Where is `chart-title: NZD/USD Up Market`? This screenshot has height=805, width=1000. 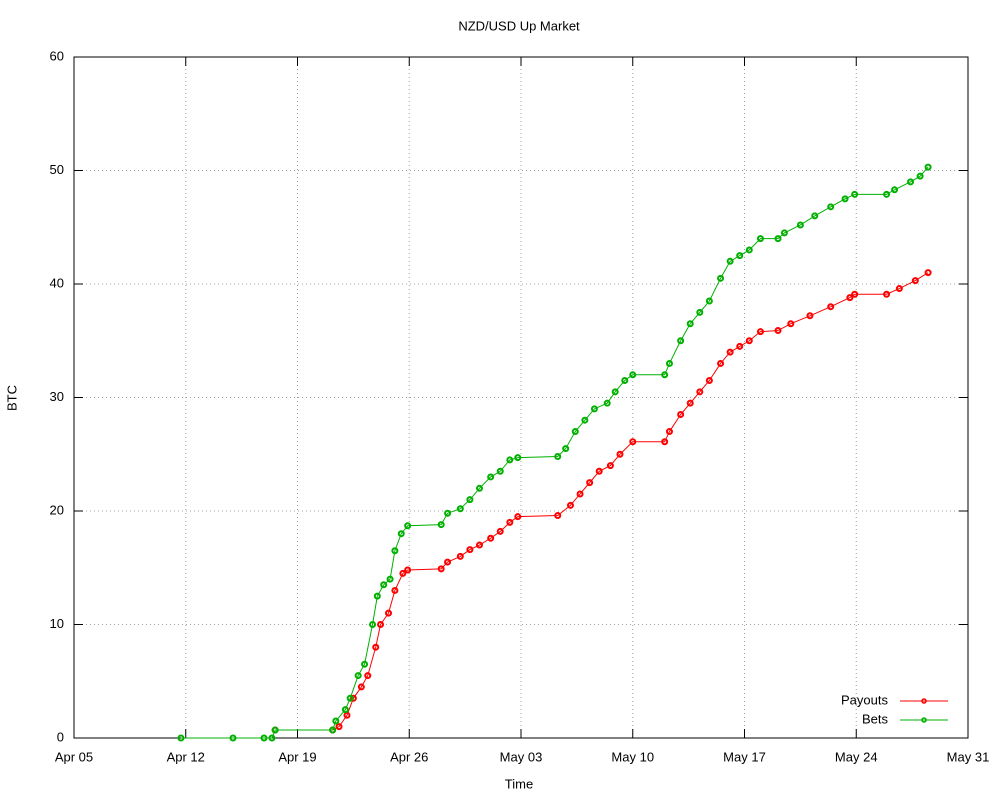
chart-title: NZD/USD Up Market is located at coordinates (519, 25).